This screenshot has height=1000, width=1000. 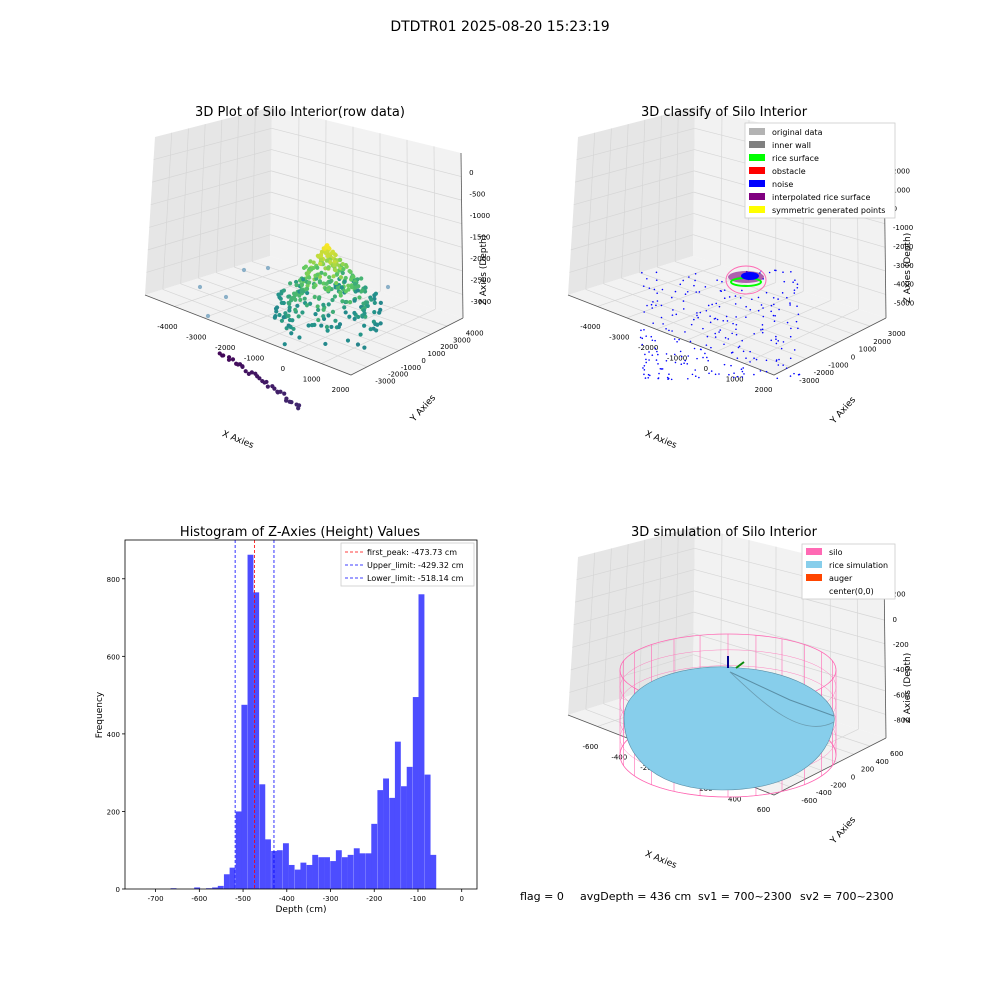 What do you see at coordinates (412, 552) in the screenshot?
I see `histogram-legend-label: first_peak: -473.73 cm` at bounding box center [412, 552].